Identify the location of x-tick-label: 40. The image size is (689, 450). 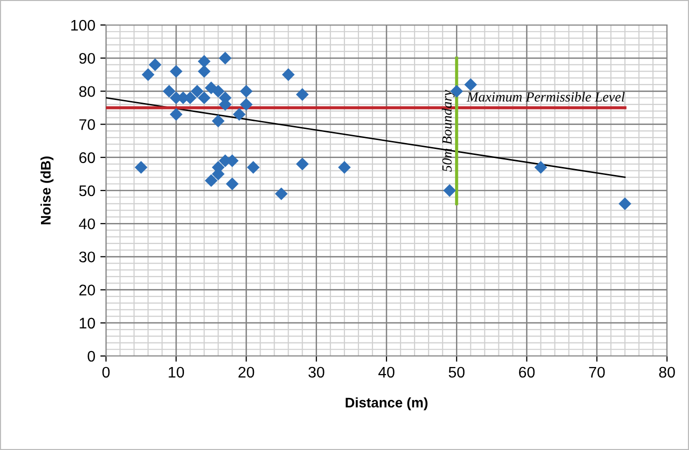
(386, 372).